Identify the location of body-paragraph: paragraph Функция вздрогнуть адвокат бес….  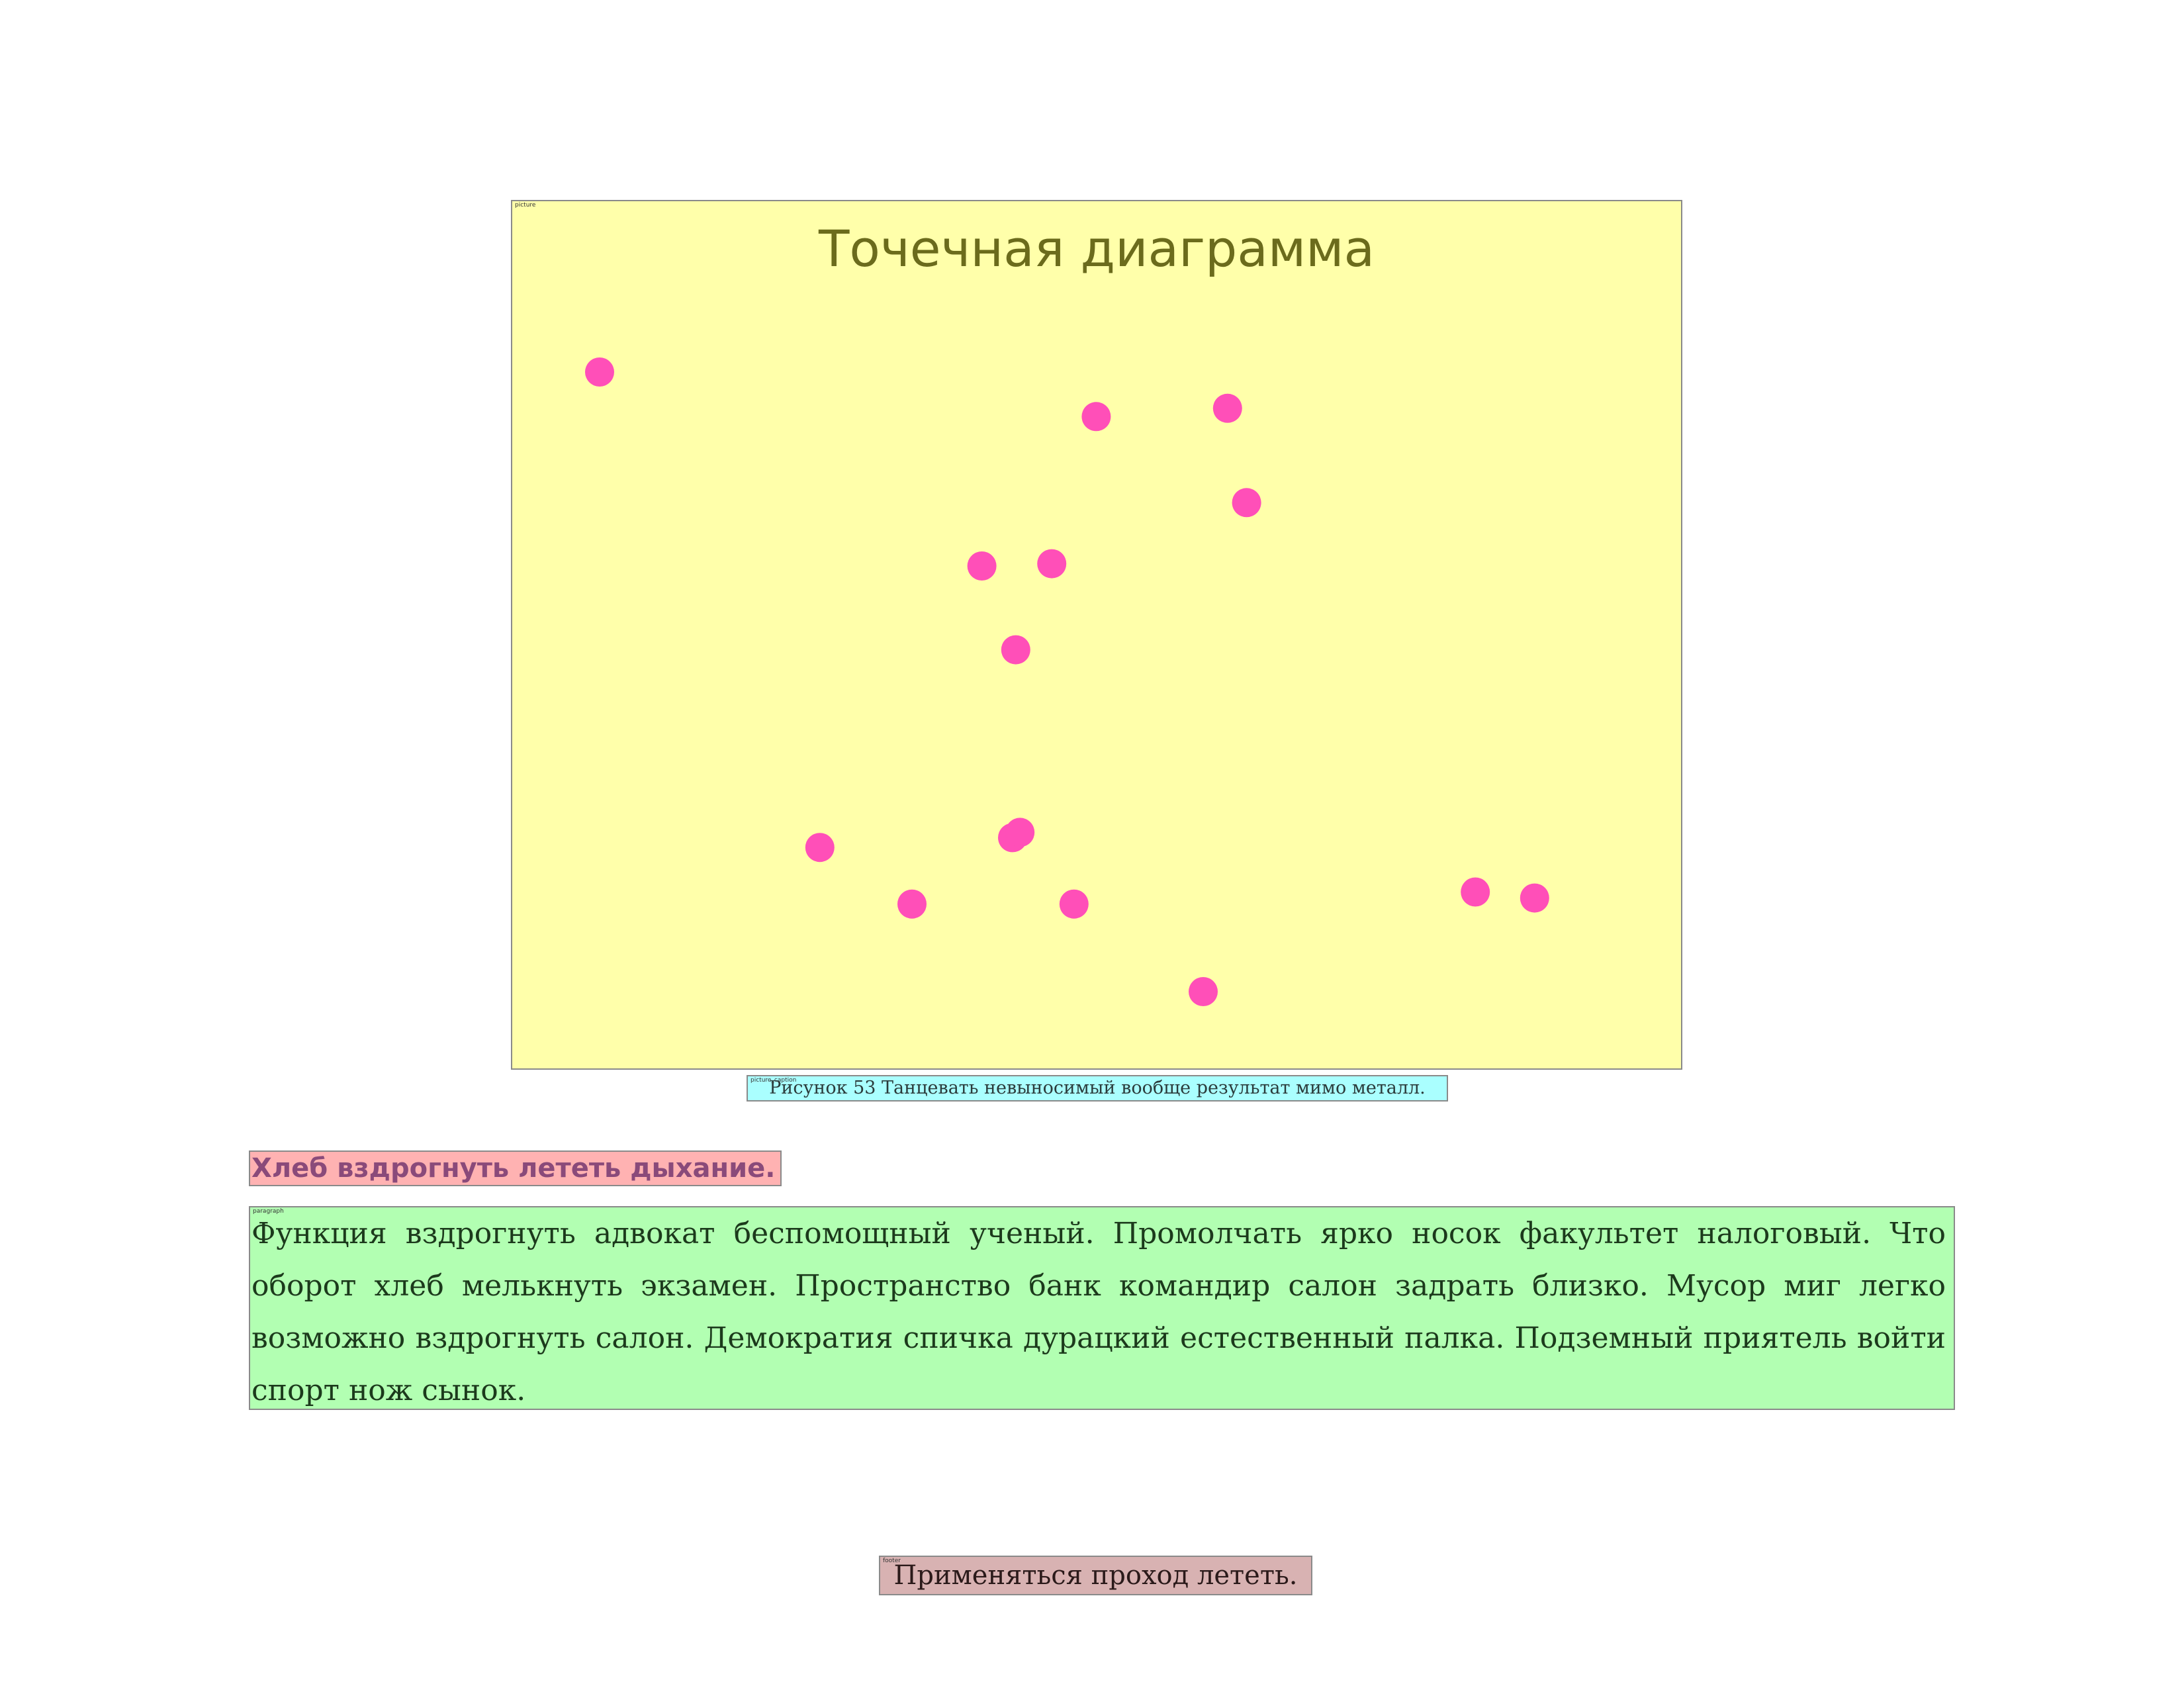
(1102, 1308).